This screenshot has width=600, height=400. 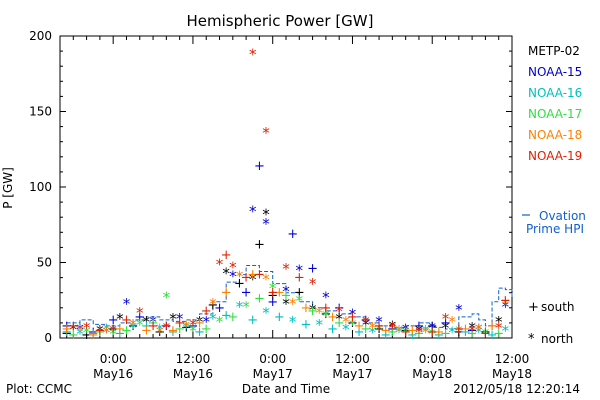 I want to click on x-tick-date-label: May17, so click(x=352, y=374).